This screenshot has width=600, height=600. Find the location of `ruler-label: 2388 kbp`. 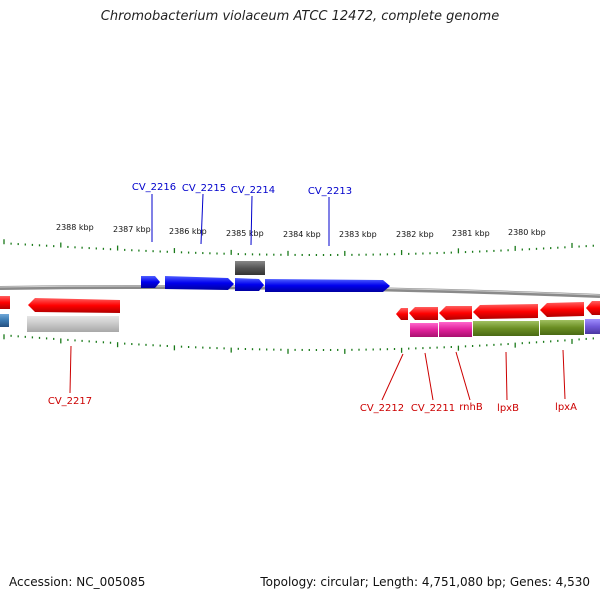

ruler-label: 2388 kbp is located at coordinates (75, 227).